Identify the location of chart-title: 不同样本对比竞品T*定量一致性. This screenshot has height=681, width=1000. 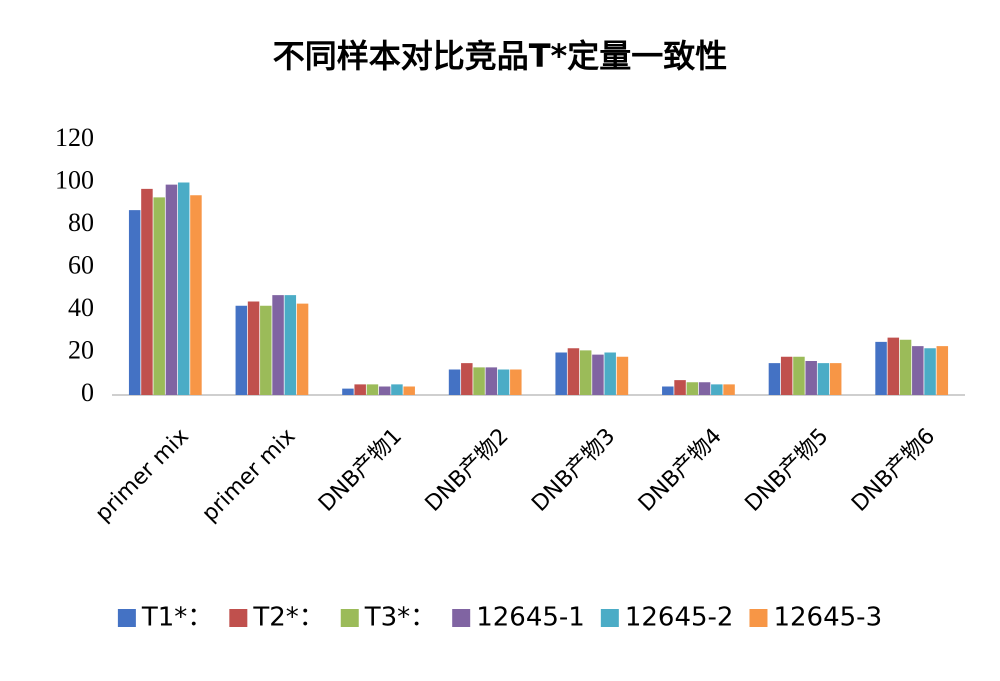
(500, 56).